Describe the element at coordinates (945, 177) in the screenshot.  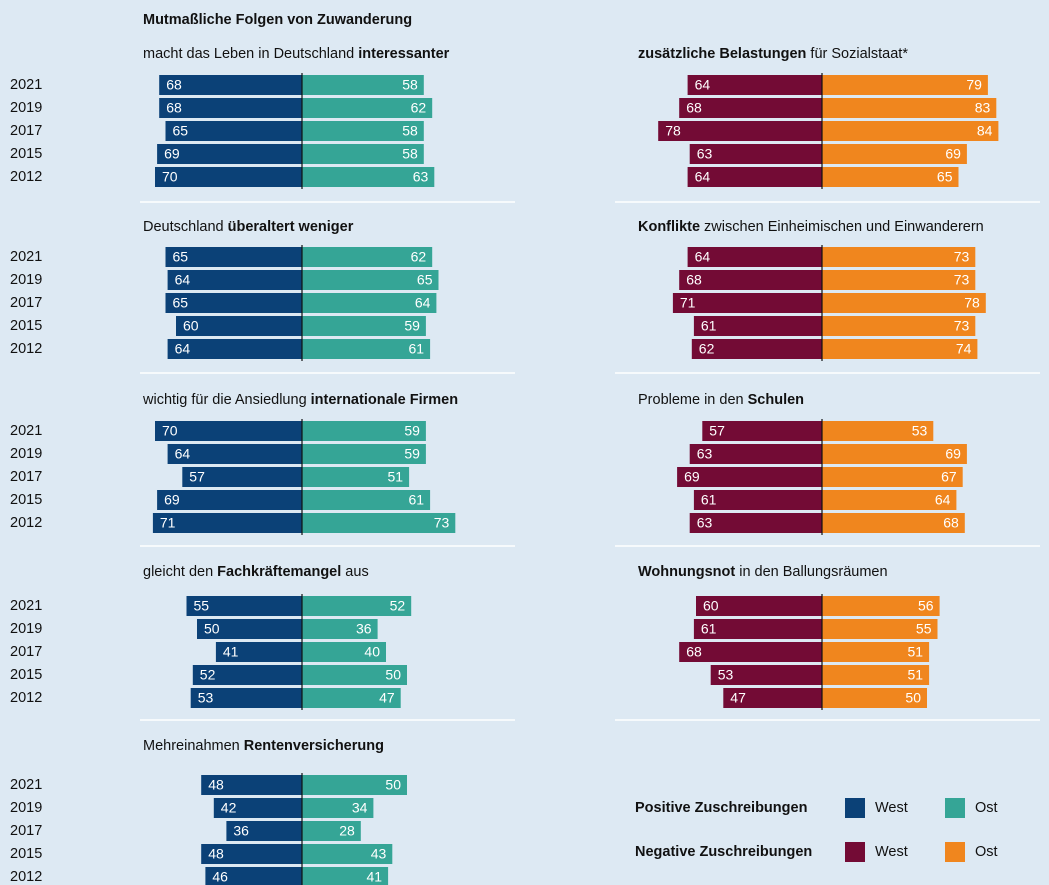
I see `value-label: 65` at that location.